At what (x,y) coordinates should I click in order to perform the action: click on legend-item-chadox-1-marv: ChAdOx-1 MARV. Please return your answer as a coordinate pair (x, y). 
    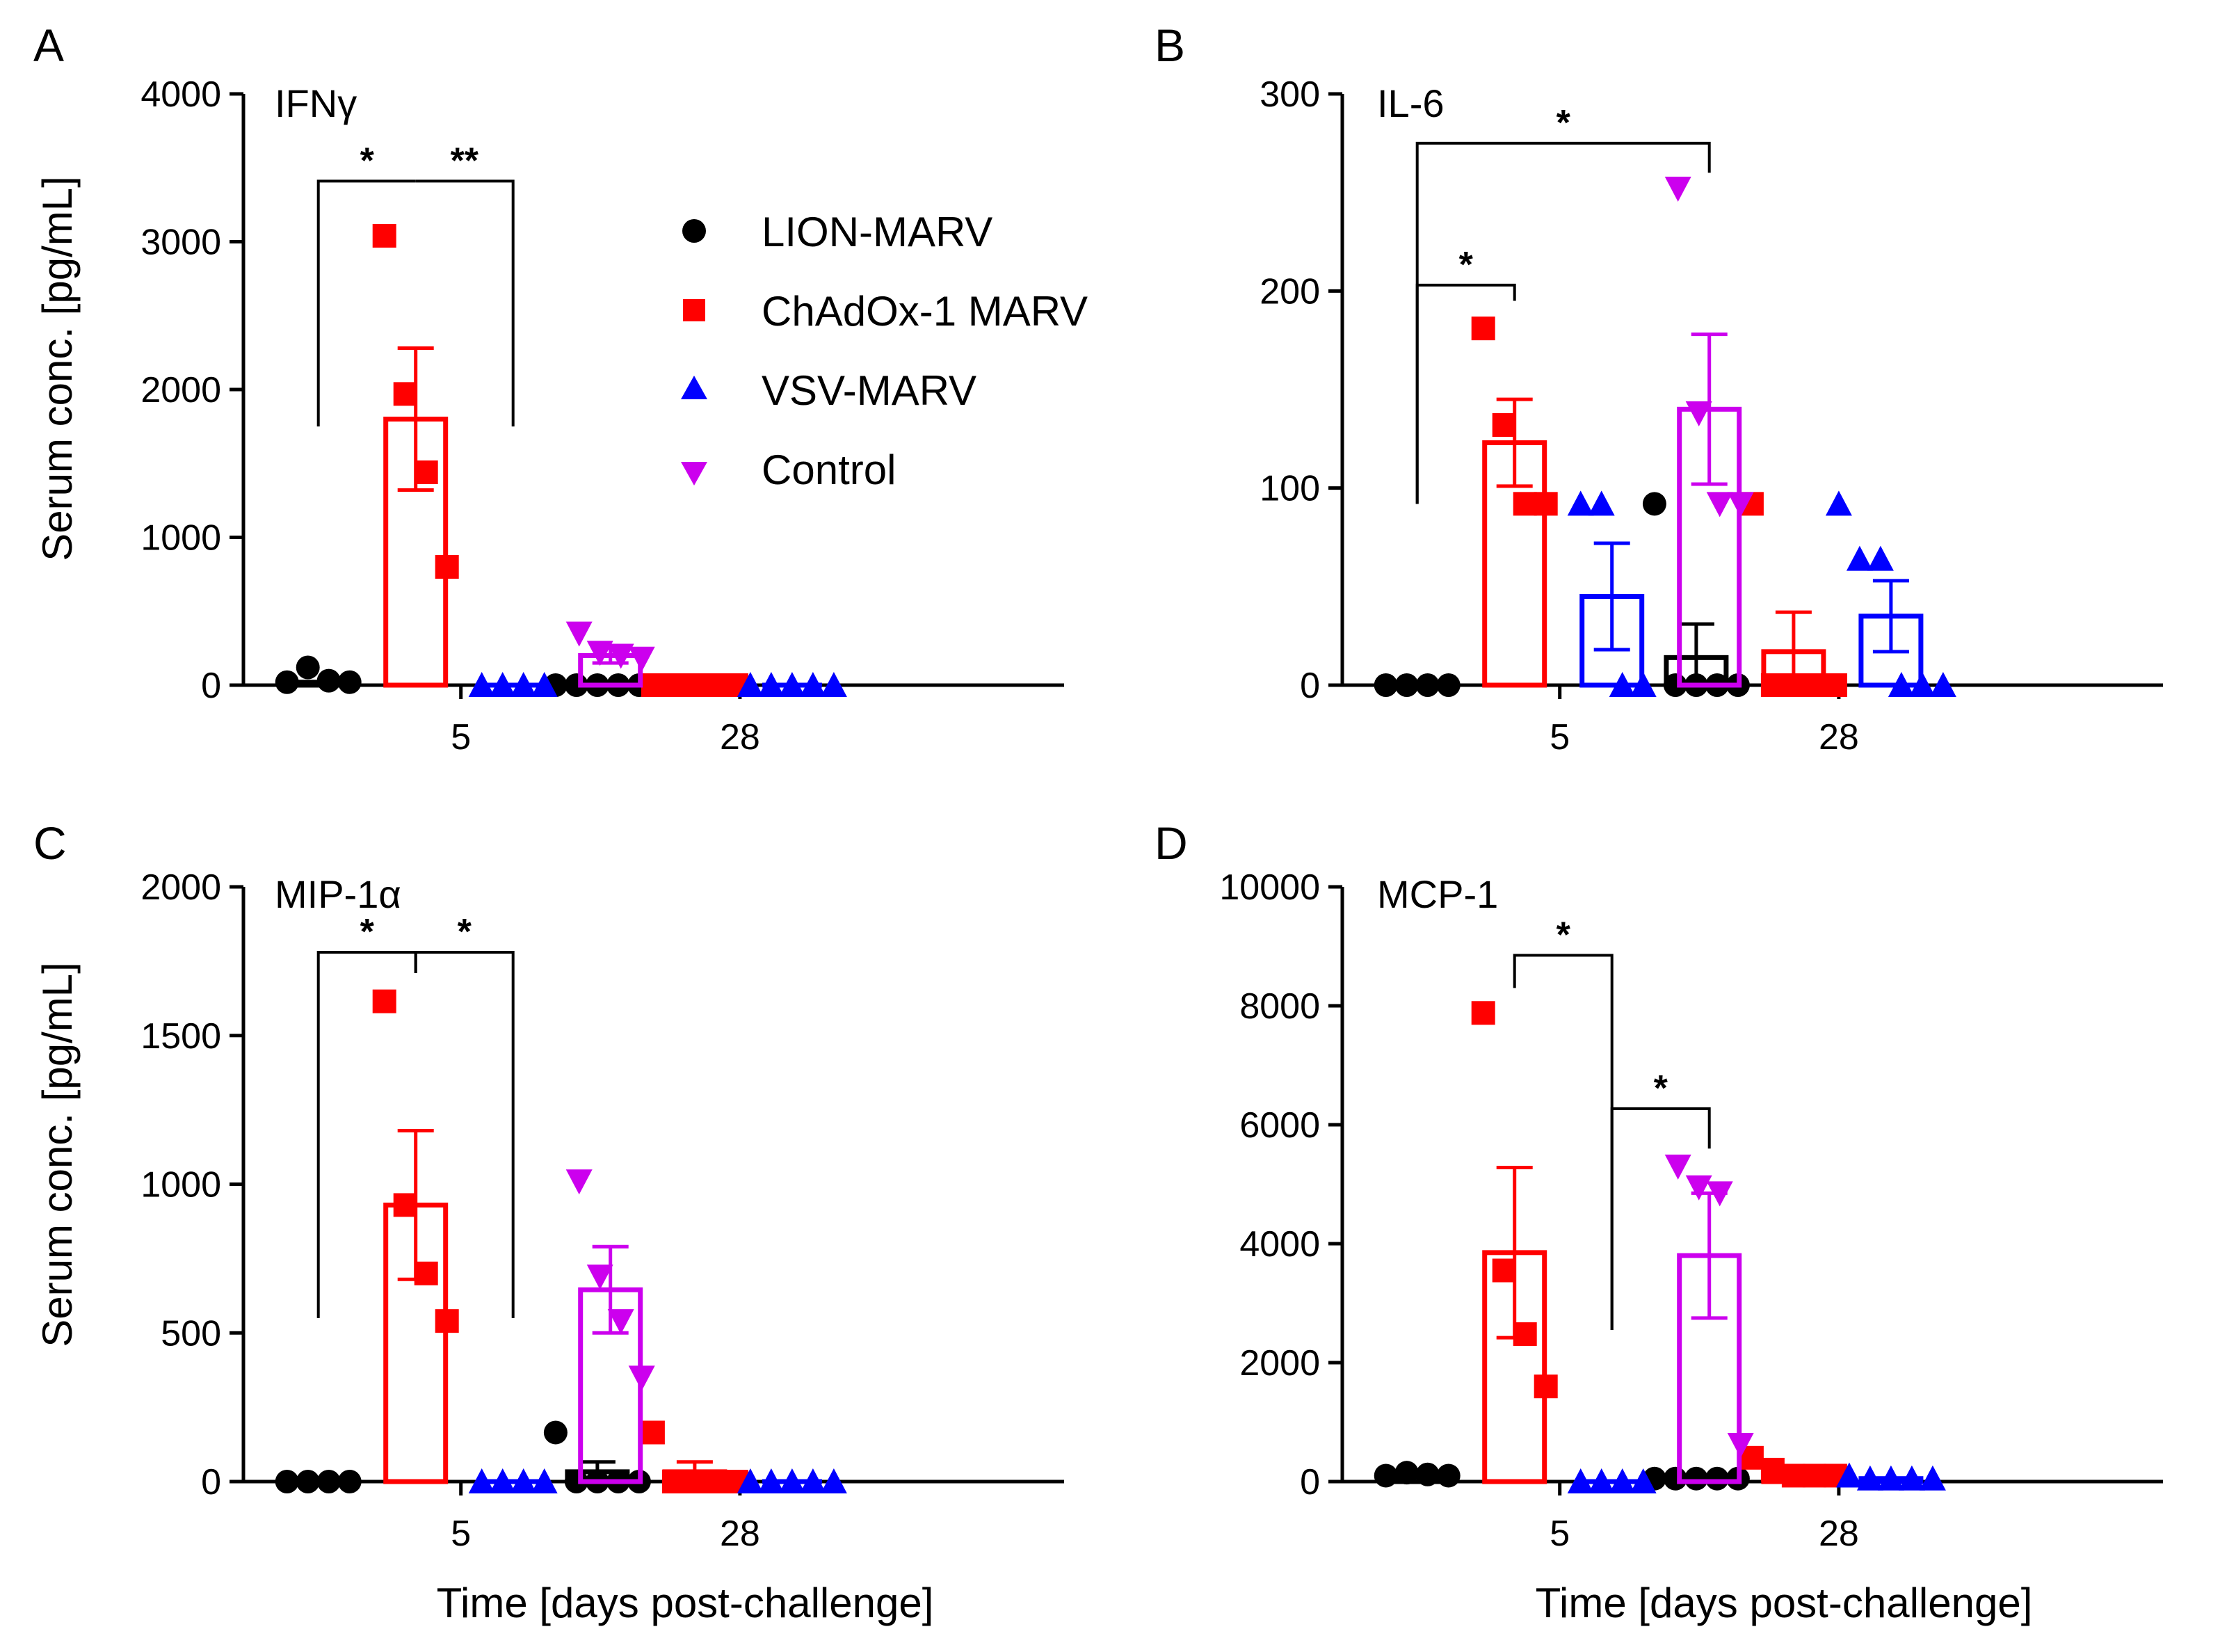
    Looking at the image, I should click on (885, 312).